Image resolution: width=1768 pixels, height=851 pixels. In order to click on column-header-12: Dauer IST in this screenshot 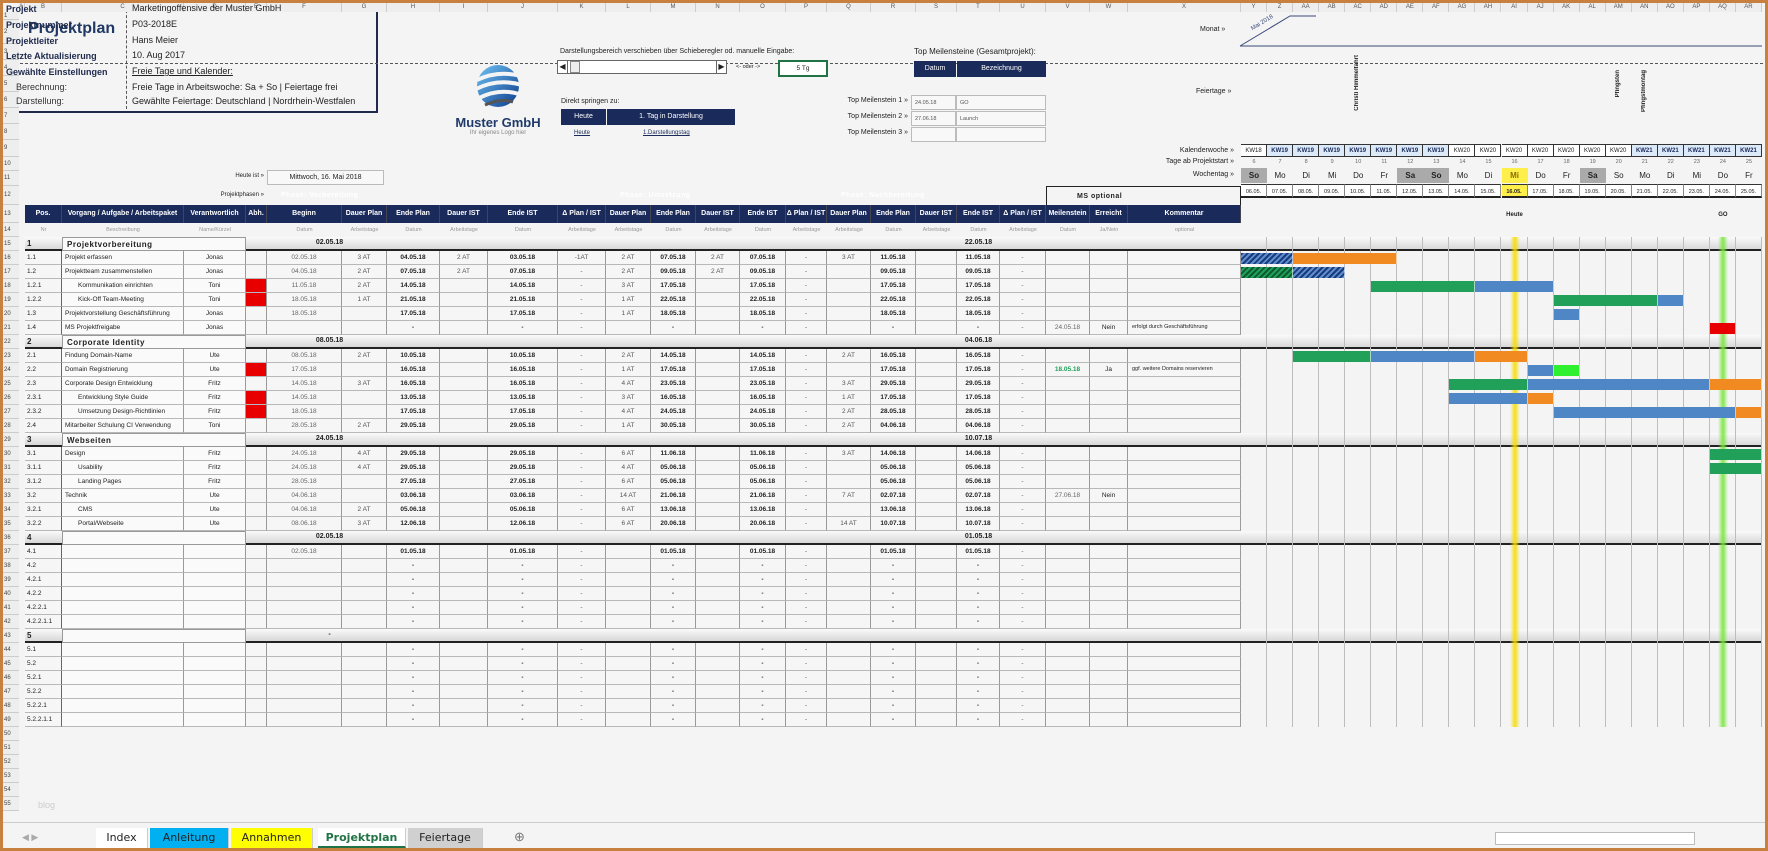, I will do `click(718, 214)`.